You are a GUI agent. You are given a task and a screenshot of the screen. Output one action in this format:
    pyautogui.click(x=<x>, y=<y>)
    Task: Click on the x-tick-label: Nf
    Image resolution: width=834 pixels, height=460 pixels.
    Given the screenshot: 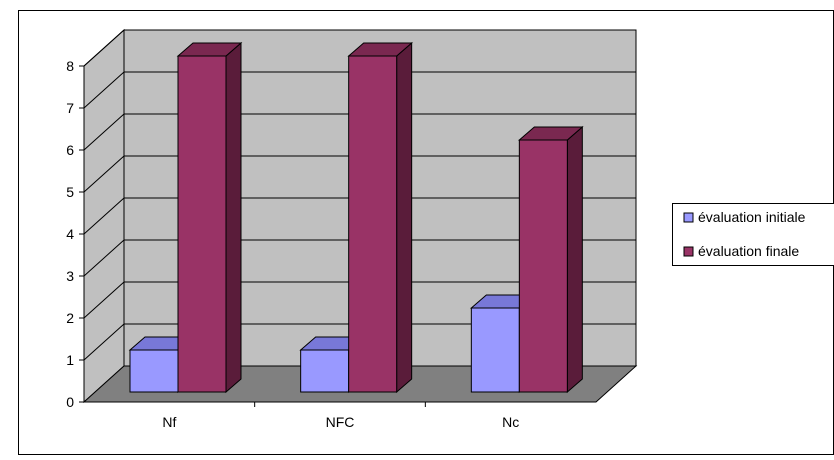 What is the action you would take?
    pyautogui.click(x=169, y=422)
    